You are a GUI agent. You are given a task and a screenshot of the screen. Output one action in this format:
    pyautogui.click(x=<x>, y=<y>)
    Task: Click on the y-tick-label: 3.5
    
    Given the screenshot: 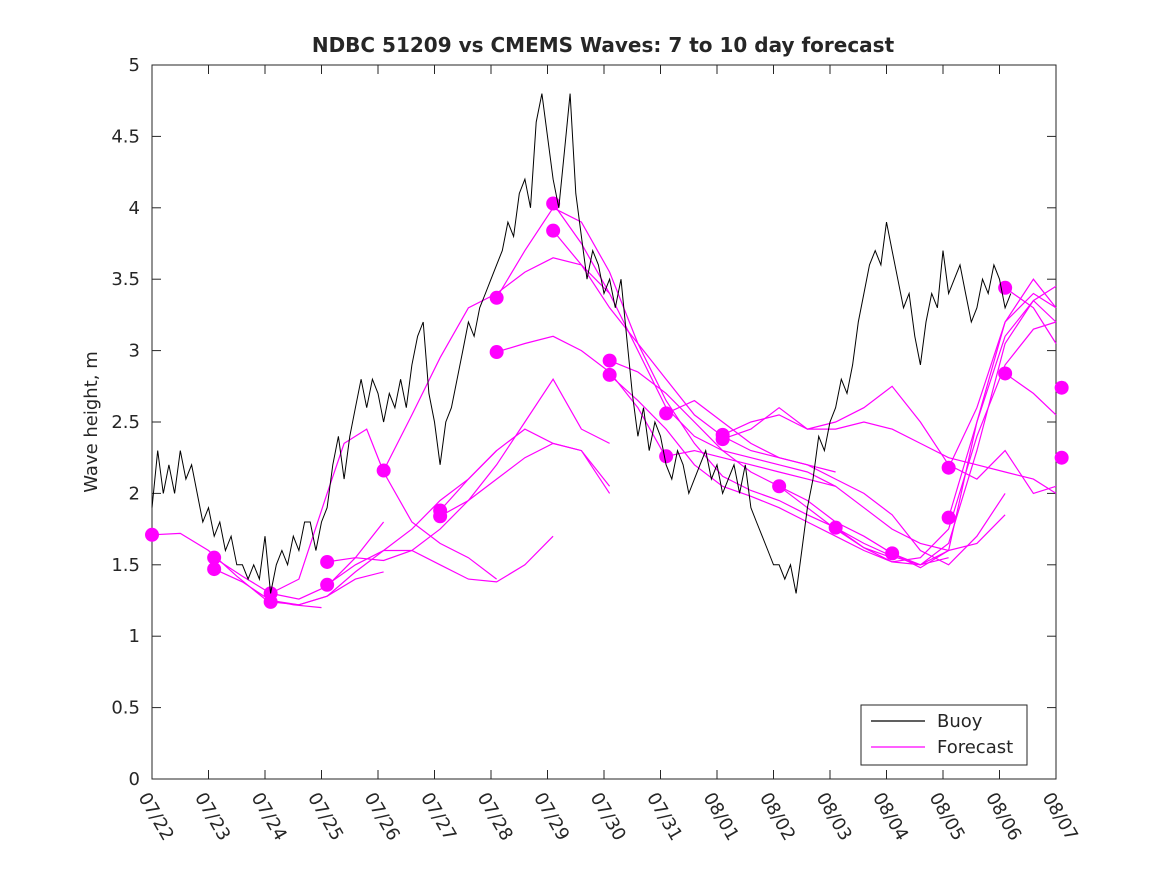 What is the action you would take?
    pyautogui.click(x=125, y=279)
    